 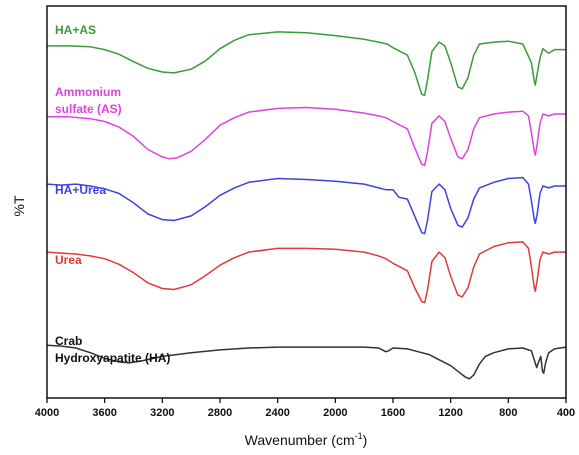 What do you see at coordinates (68, 341) in the screenshot?
I see `series-label-4-0: Crab` at bounding box center [68, 341].